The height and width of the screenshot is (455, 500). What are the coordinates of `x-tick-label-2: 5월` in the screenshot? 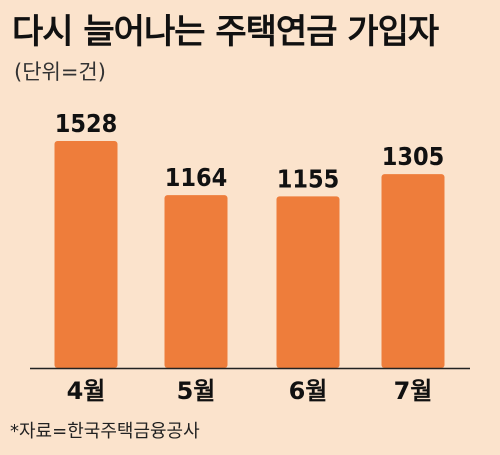 It's located at (196, 391).